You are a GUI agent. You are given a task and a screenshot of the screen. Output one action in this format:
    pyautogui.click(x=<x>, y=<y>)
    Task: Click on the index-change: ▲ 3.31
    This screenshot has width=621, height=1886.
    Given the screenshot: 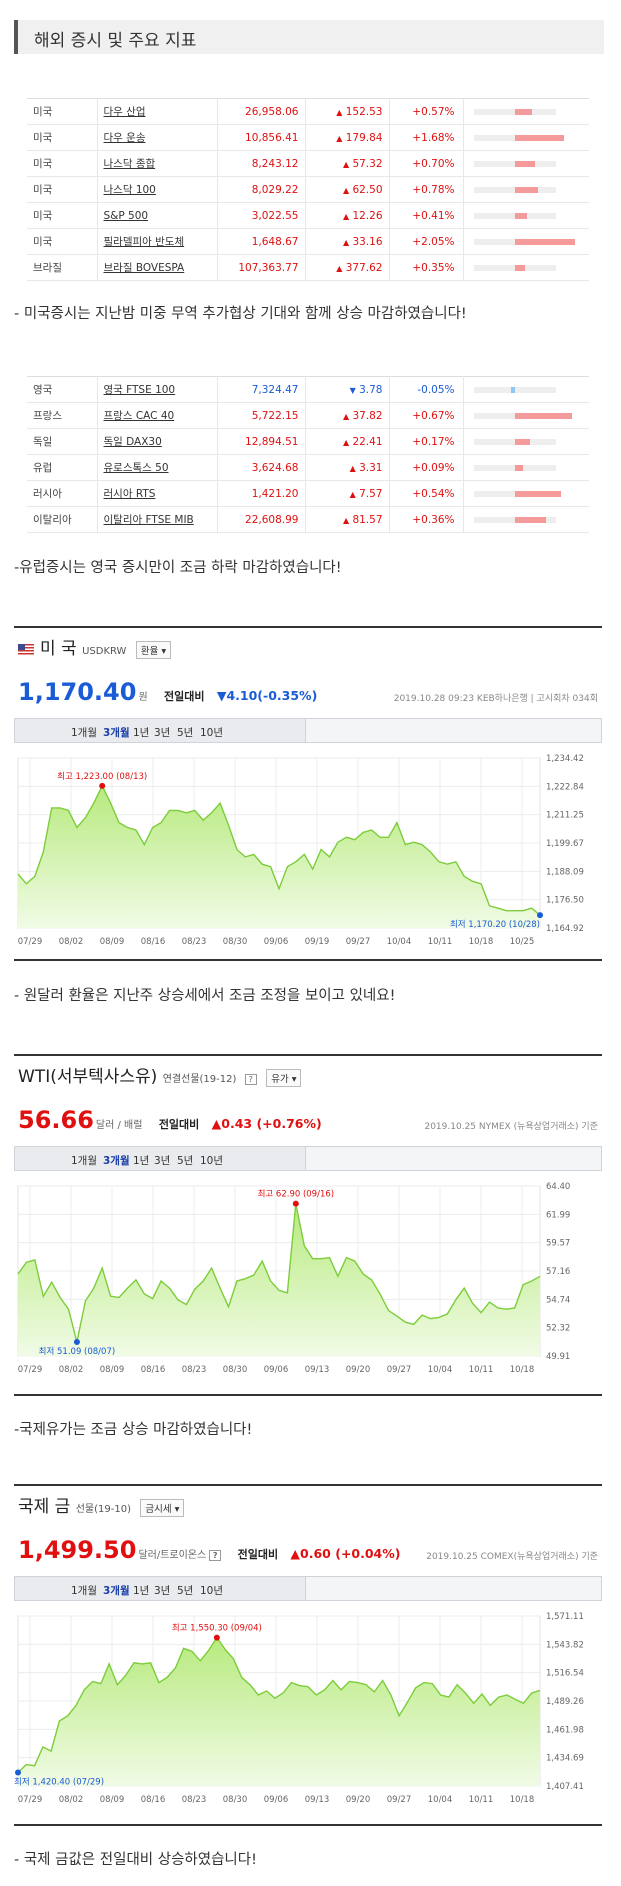 What is the action you would take?
    pyautogui.click(x=346, y=467)
    